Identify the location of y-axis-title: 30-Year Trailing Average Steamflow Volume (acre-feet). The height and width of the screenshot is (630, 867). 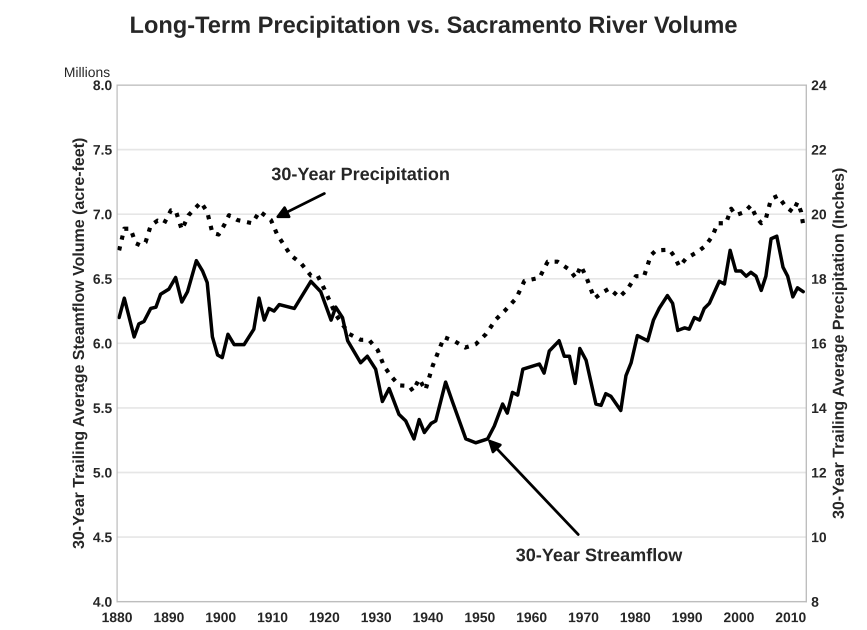
(80, 343).